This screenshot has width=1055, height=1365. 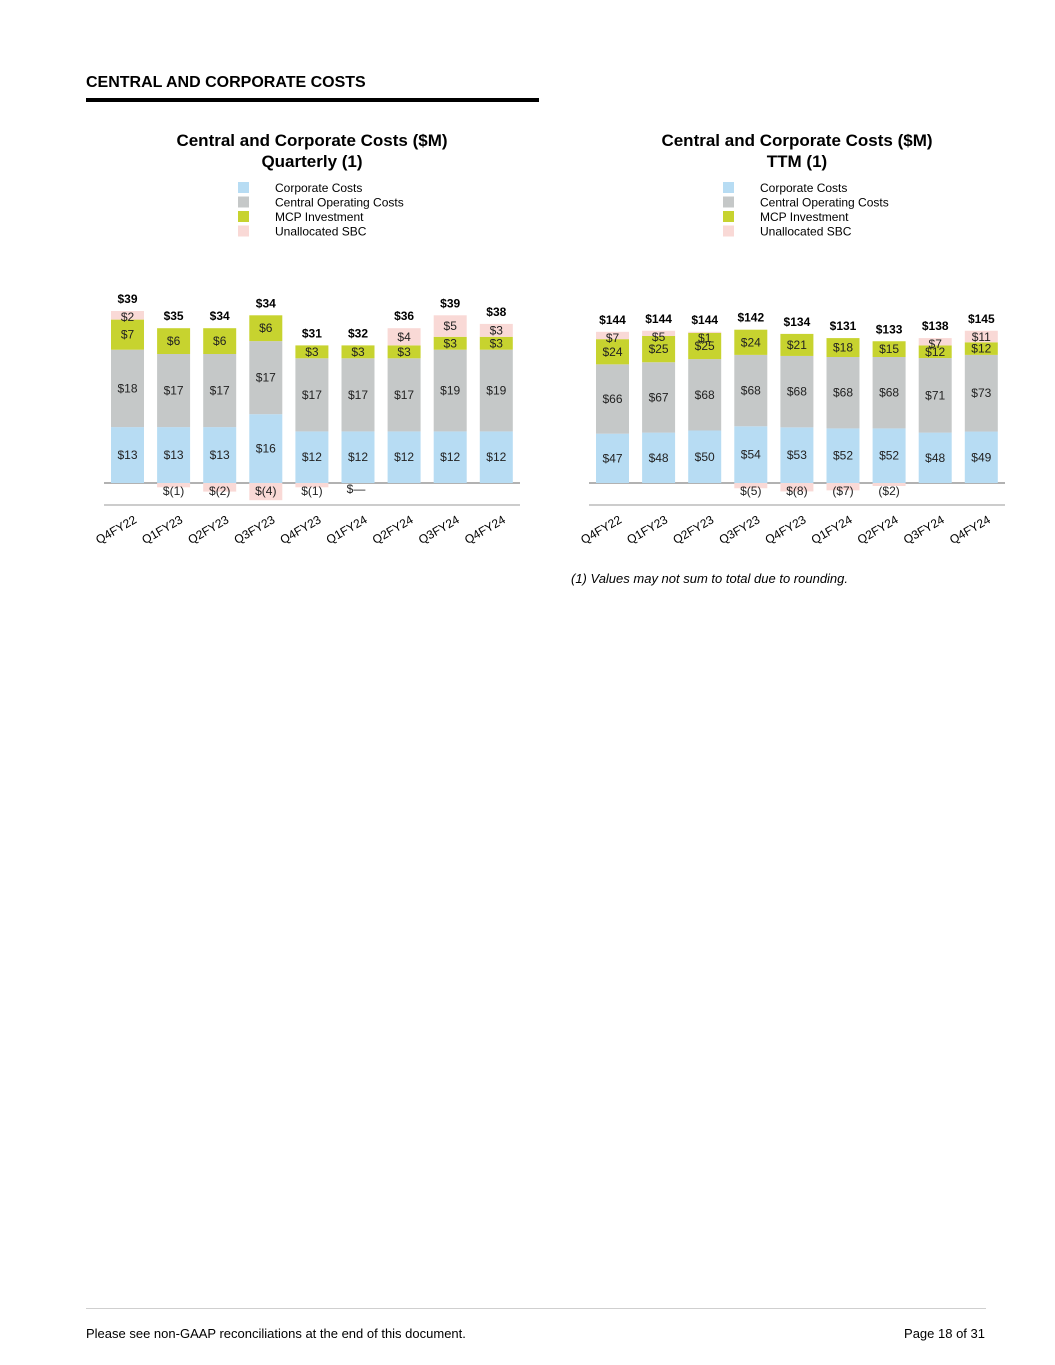 I want to click on quarterly-x-tick-Q3FY24: Q3FY24, so click(x=439, y=529).